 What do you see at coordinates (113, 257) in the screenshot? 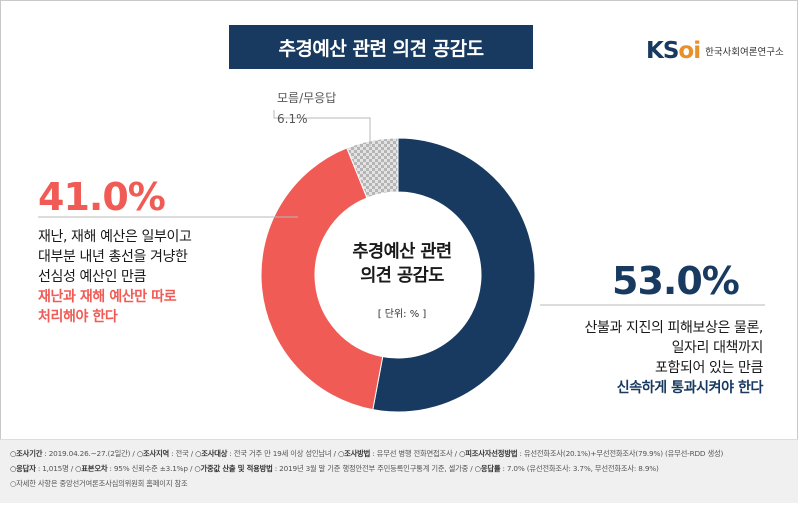
I see `red-desc-line2: 대부분 내년 총선을 겨냥한` at bounding box center [113, 257].